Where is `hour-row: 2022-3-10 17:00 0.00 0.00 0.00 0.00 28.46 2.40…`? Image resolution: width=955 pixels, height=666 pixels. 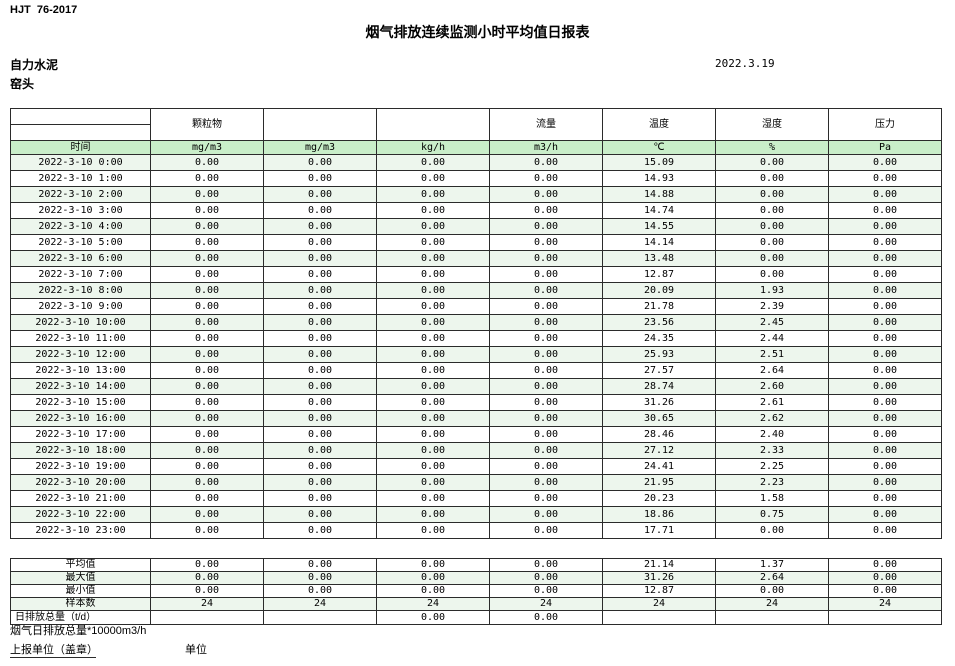 hour-row: 2022-3-10 17:00 0.00 0.00 0.00 0.00 28.46 2.40… is located at coordinates (476, 434).